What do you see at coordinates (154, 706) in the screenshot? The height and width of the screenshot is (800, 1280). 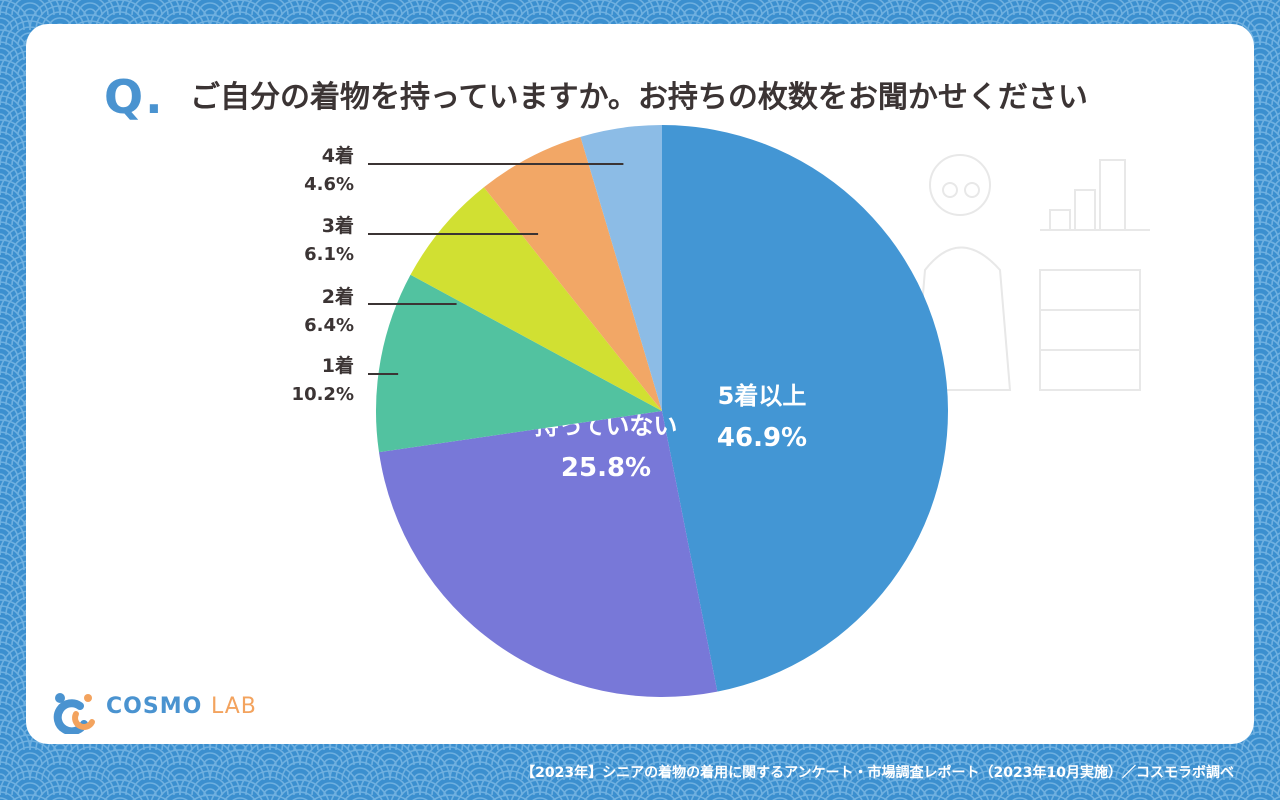 I see `logo-text-primary: COSMO` at bounding box center [154, 706].